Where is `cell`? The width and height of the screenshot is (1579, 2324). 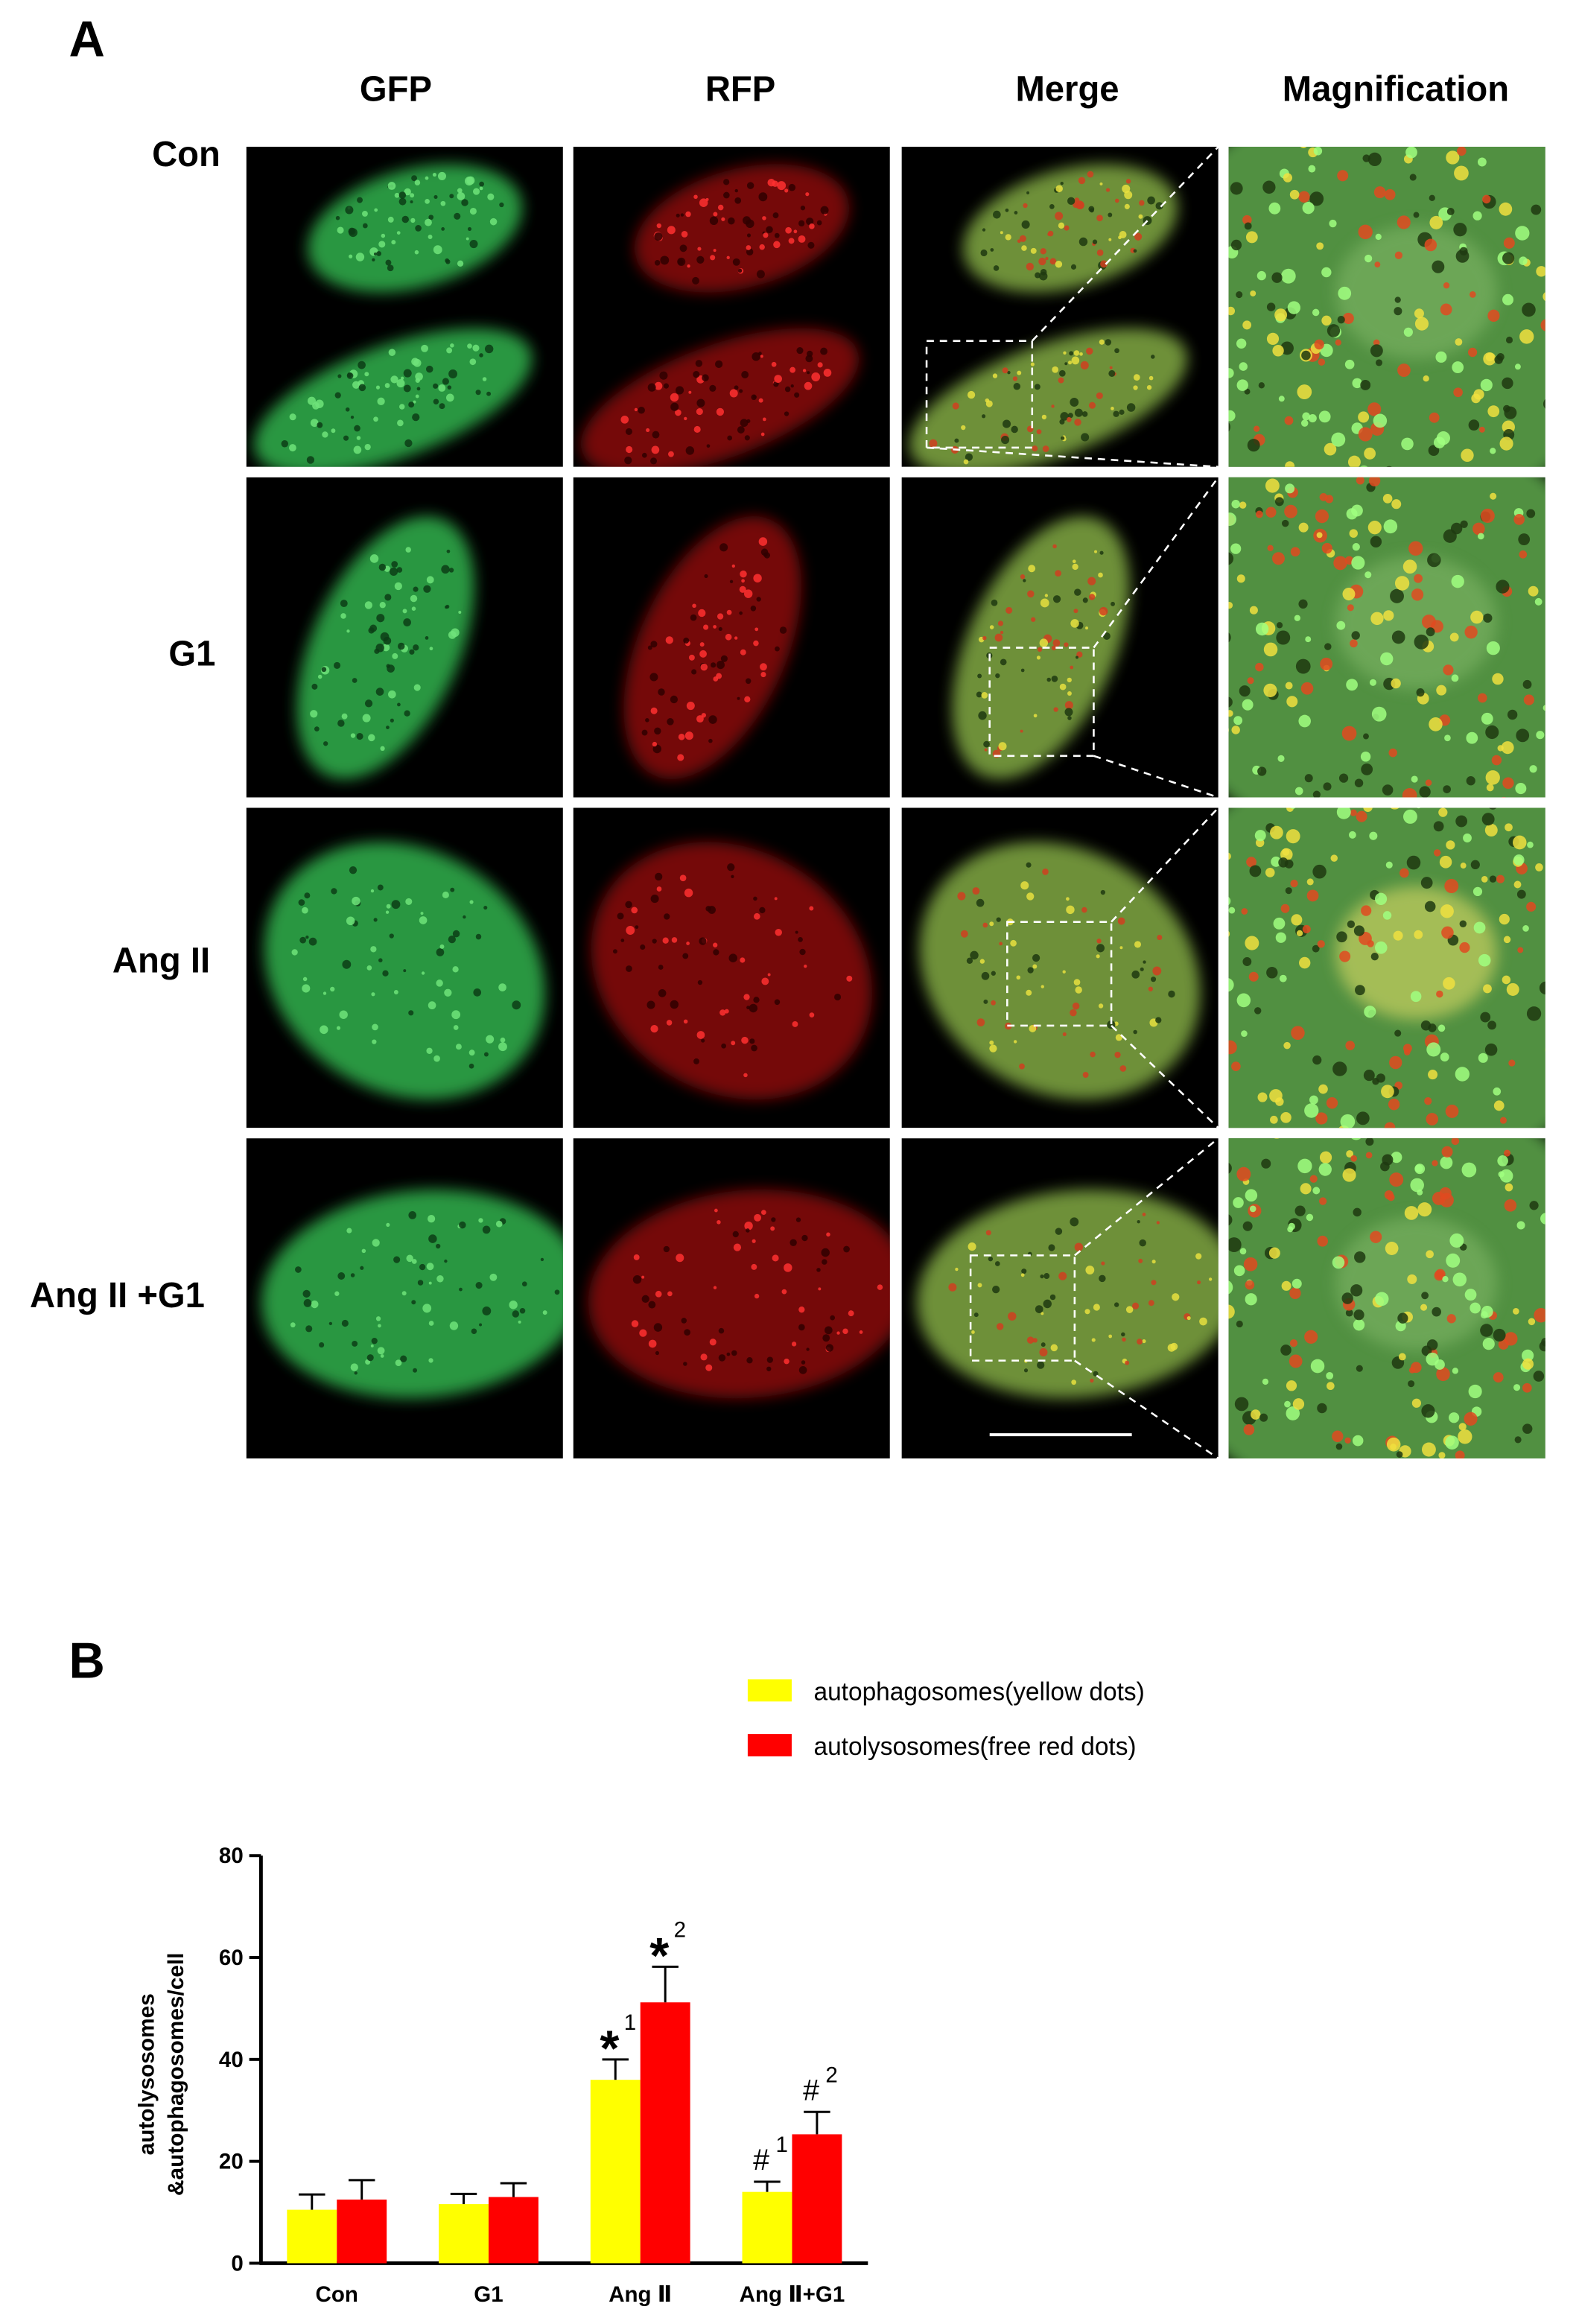 cell is located at coordinates (720, 397).